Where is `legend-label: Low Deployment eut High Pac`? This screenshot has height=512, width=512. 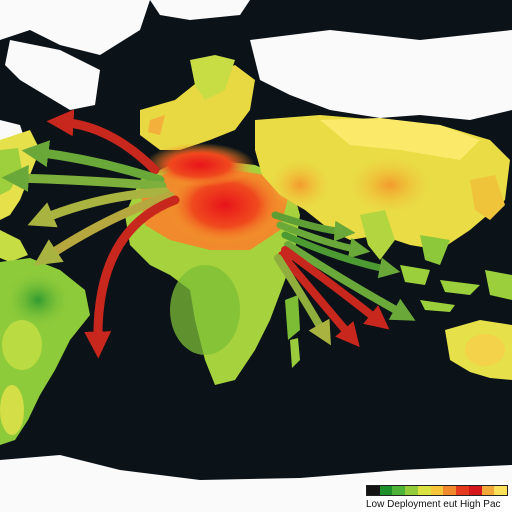 legend-label: Low Deployment eut High Pac is located at coordinates (433, 504).